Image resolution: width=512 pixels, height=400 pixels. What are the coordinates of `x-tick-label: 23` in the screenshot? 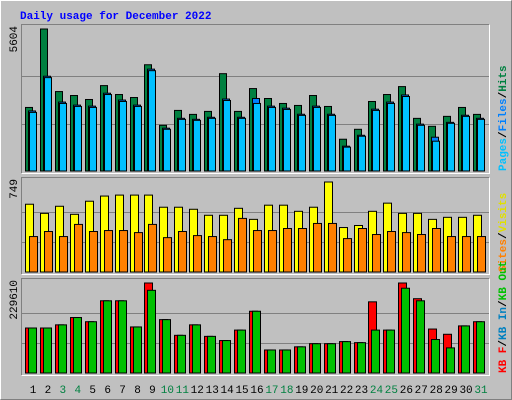 It's located at (361, 391).